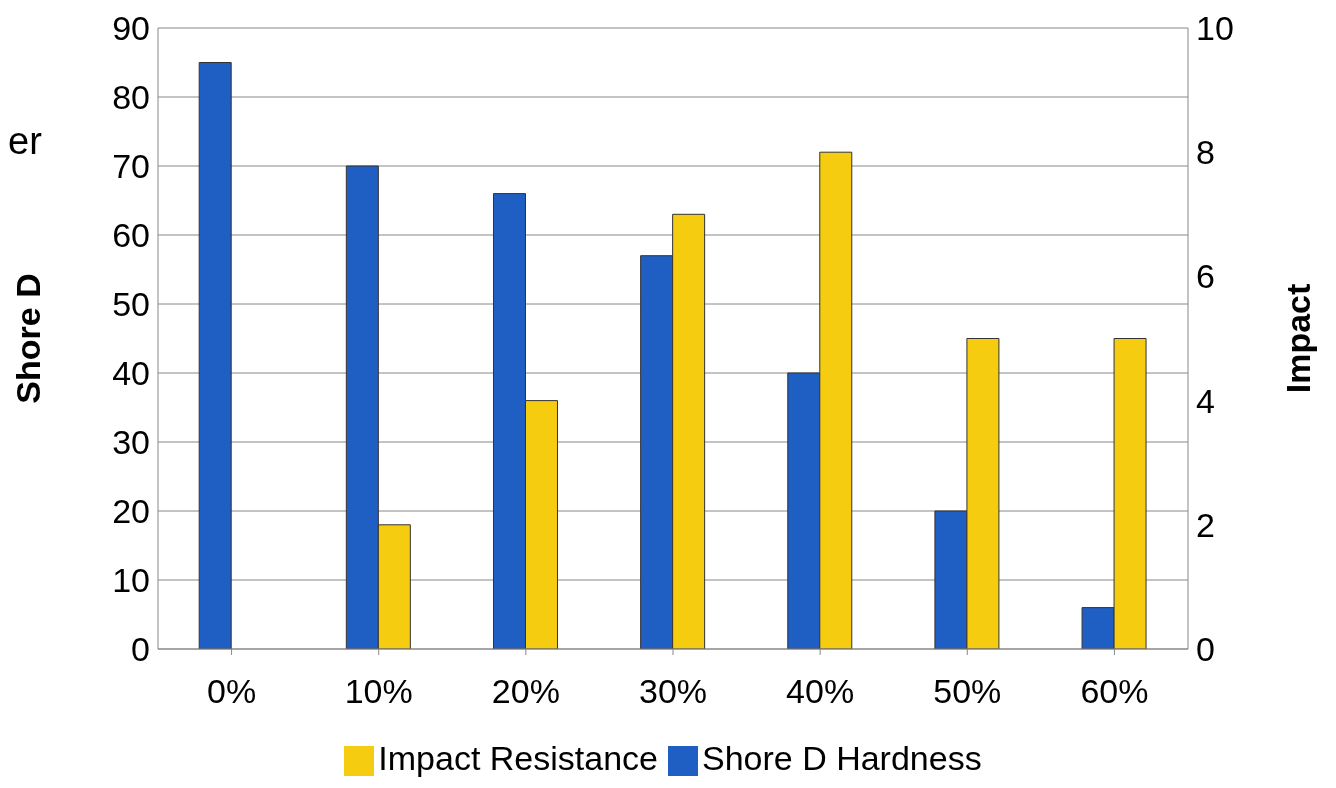 The width and height of the screenshot is (1336, 788). What do you see at coordinates (1298, 338) in the screenshot?
I see `y2-axis-title: Impact` at bounding box center [1298, 338].